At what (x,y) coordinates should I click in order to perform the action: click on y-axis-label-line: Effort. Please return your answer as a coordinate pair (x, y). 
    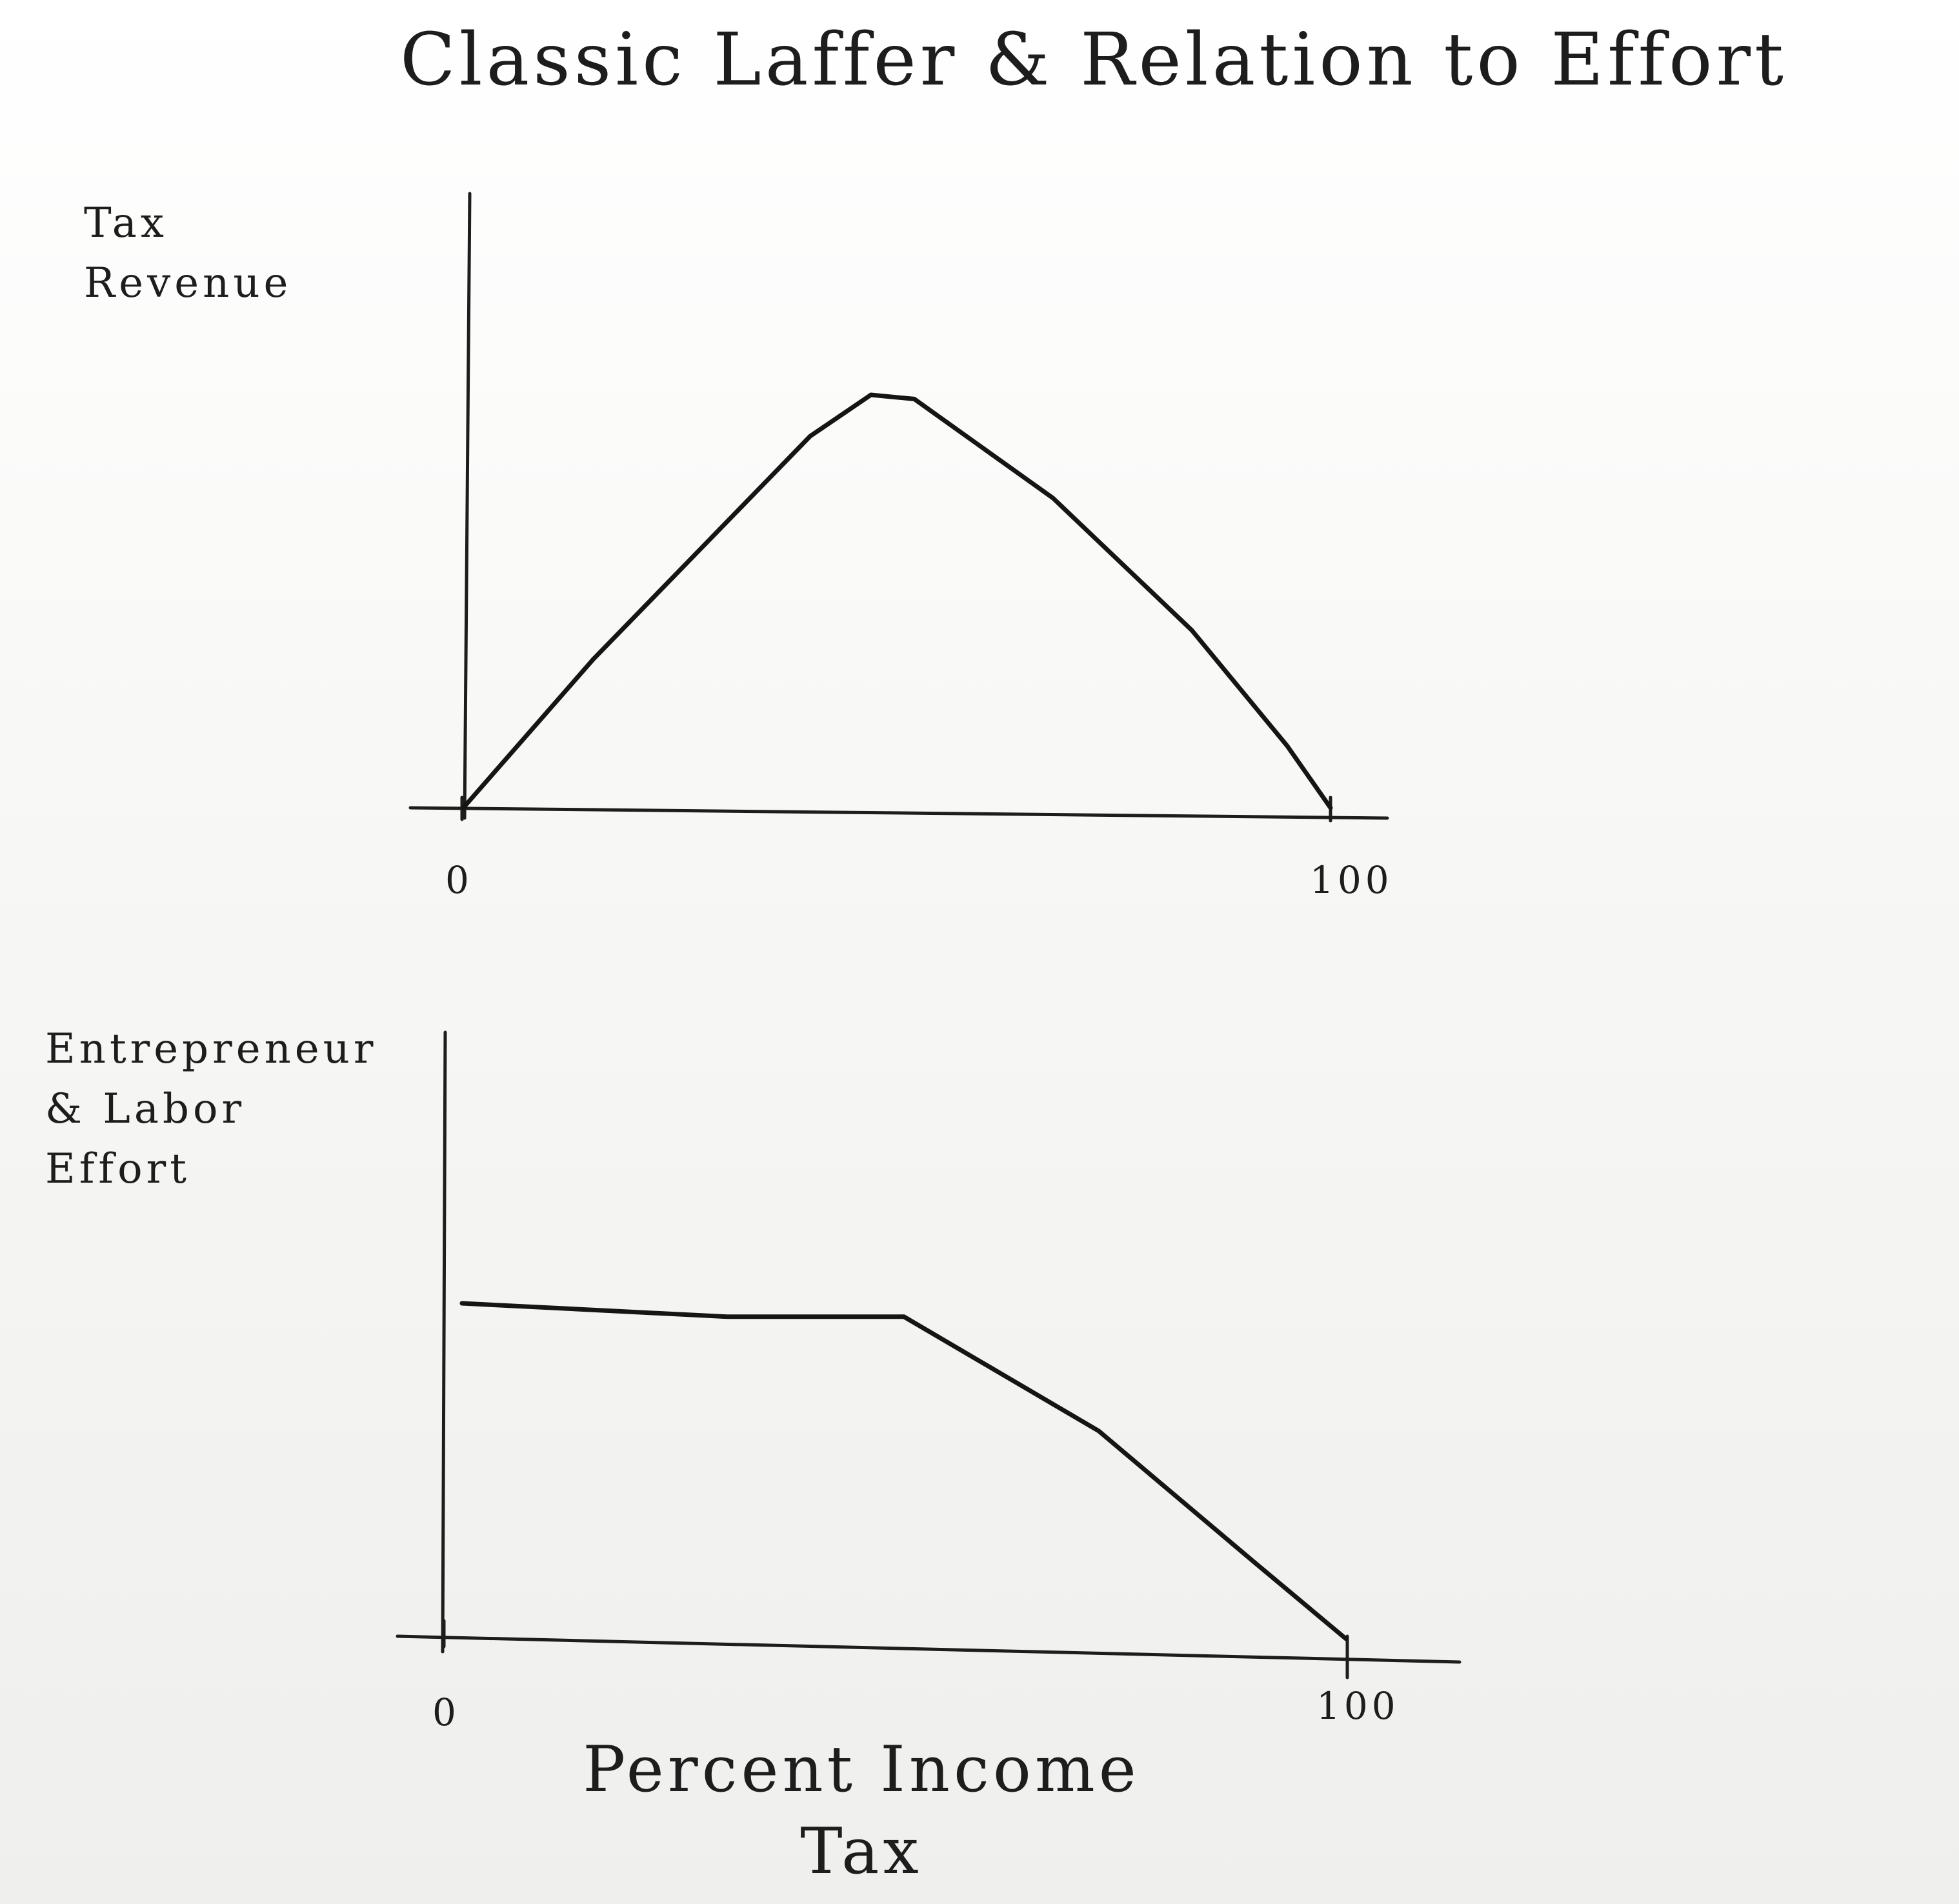
    Looking at the image, I should click on (117, 1169).